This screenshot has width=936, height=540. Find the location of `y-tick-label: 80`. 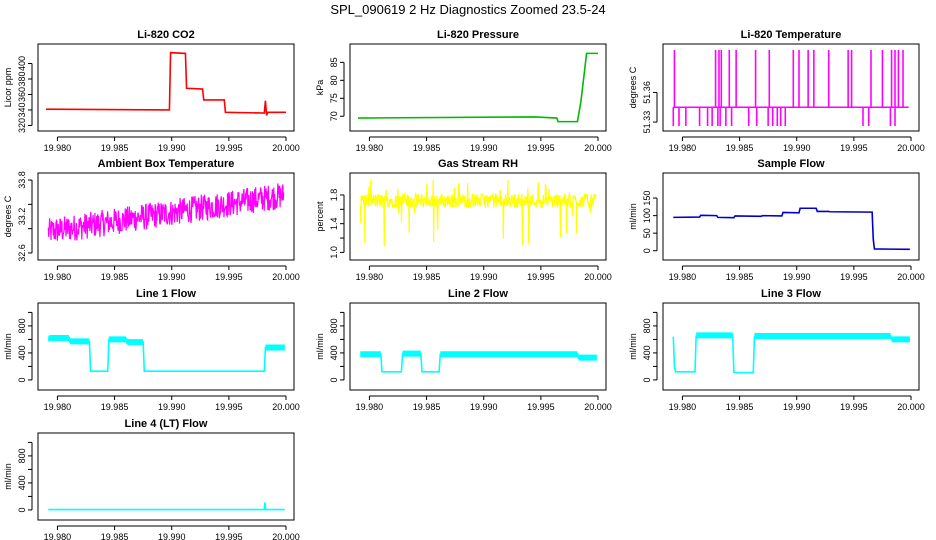

y-tick-label: 80 is located at coordinates (334, 80).